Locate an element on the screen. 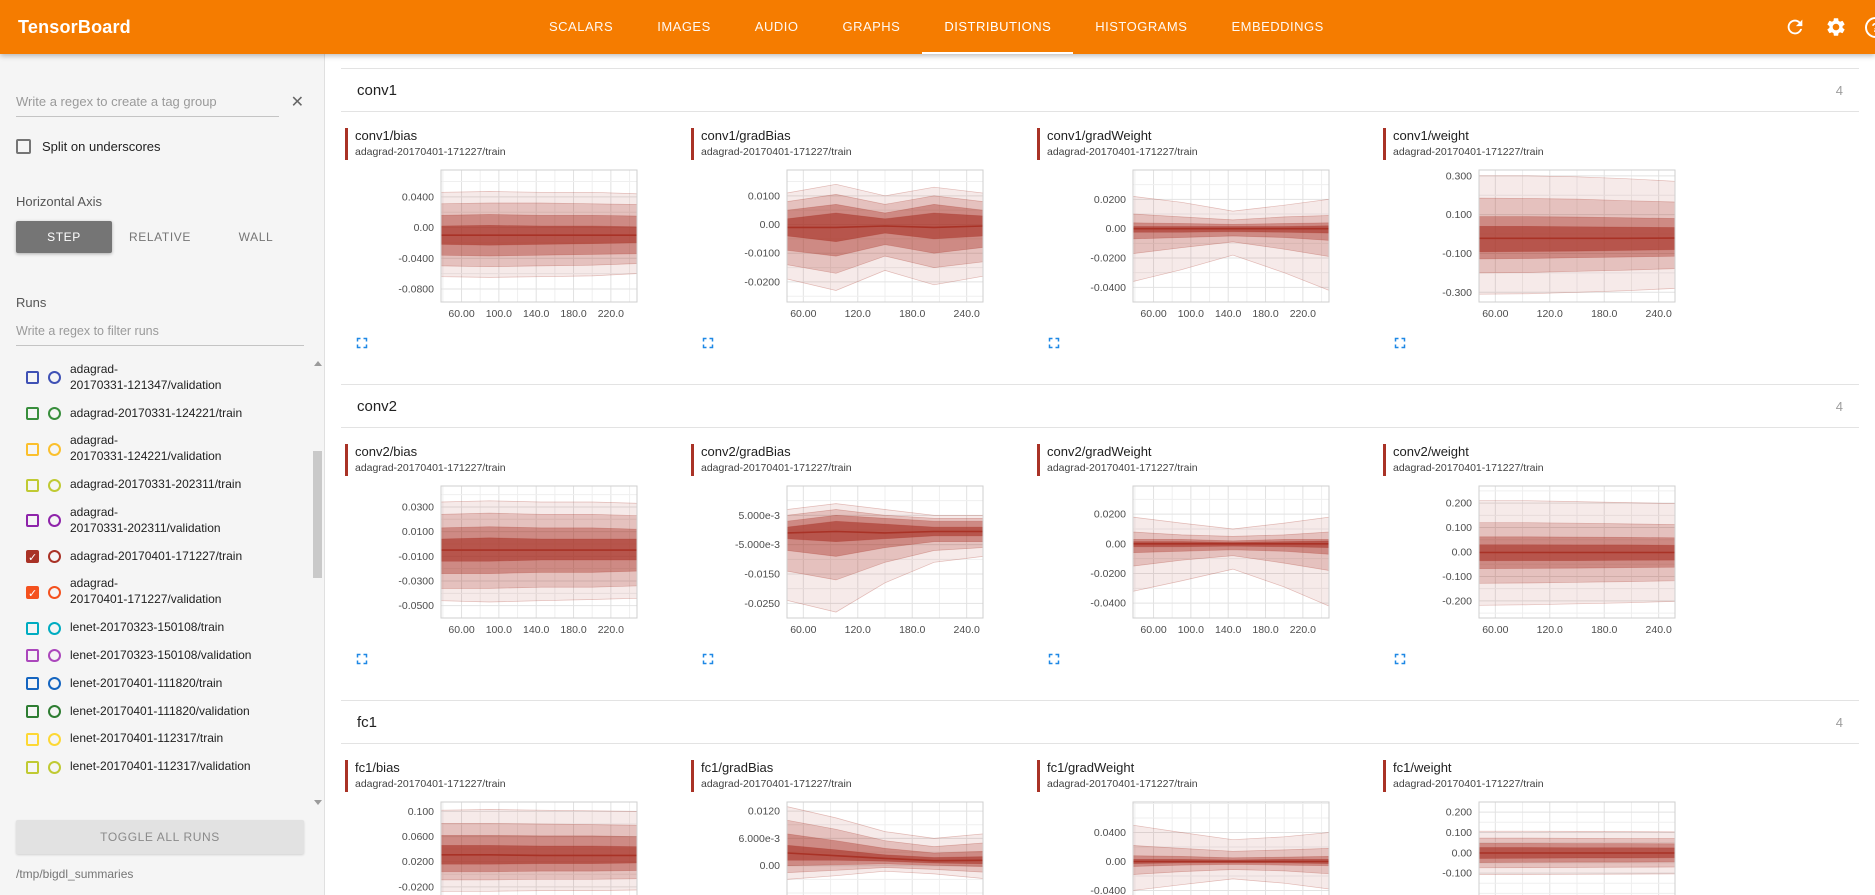 This screenshot has width=1875, height=895. scrollbar is located at coordinates (318, 583).